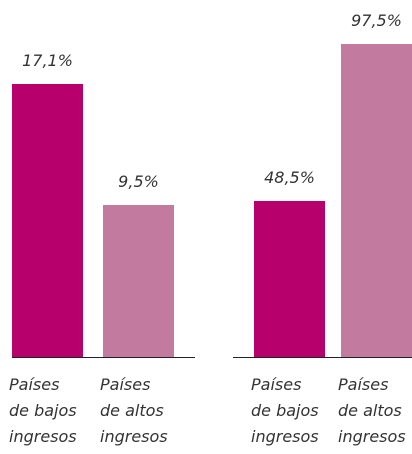 Image resolution: width=412 pixels, height=454 pixels. Describe the element at coordinates (47, 60) in the screenshot. I see `value-label: 17,1%` at that location.